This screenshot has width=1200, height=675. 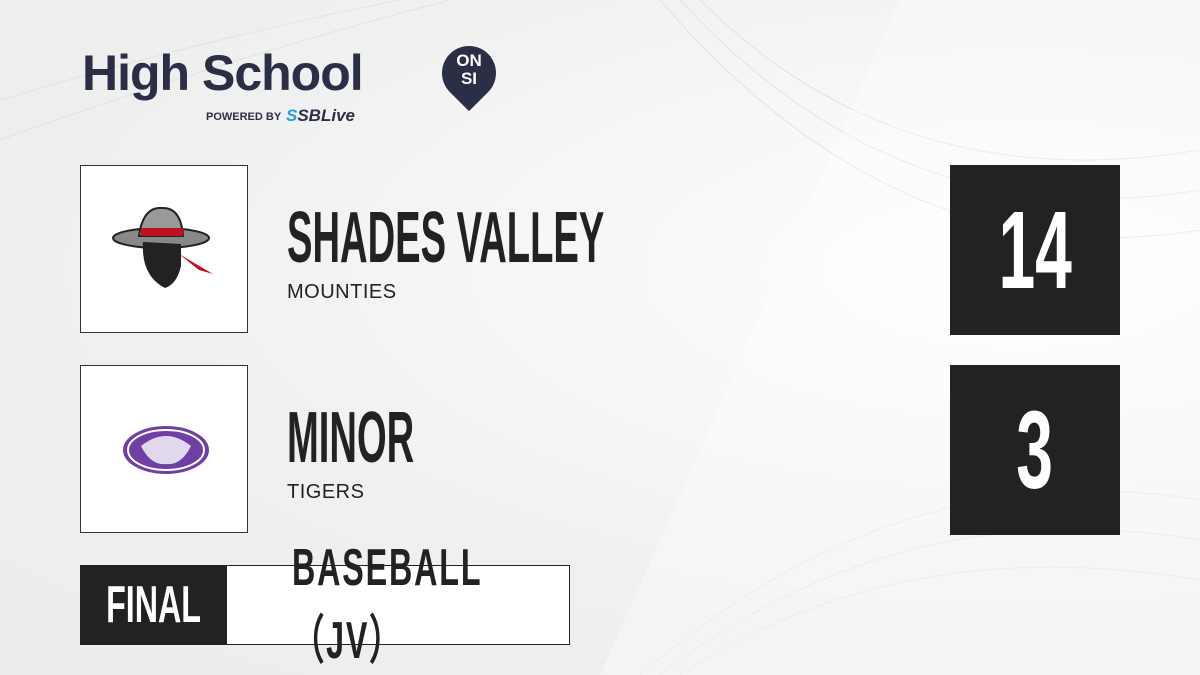 I want to click on team-mascot-home: MOUNTIES, so click(x=342, y=292).